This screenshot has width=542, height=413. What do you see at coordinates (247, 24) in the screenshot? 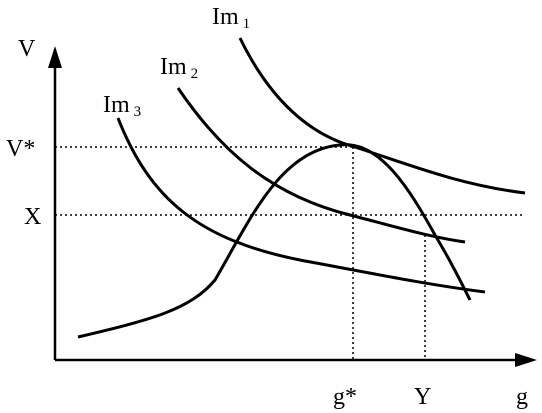
I see `curve-subscript: 1` at bounding box center [247, 24].